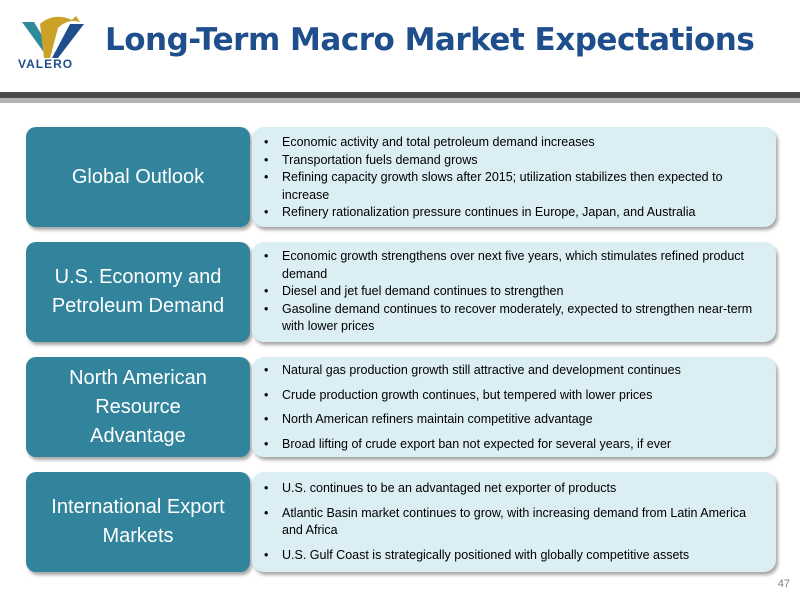 The width and height of the screenshot is (800, 600). I want to click on section-label: Global Outlook, so click(138, 176).